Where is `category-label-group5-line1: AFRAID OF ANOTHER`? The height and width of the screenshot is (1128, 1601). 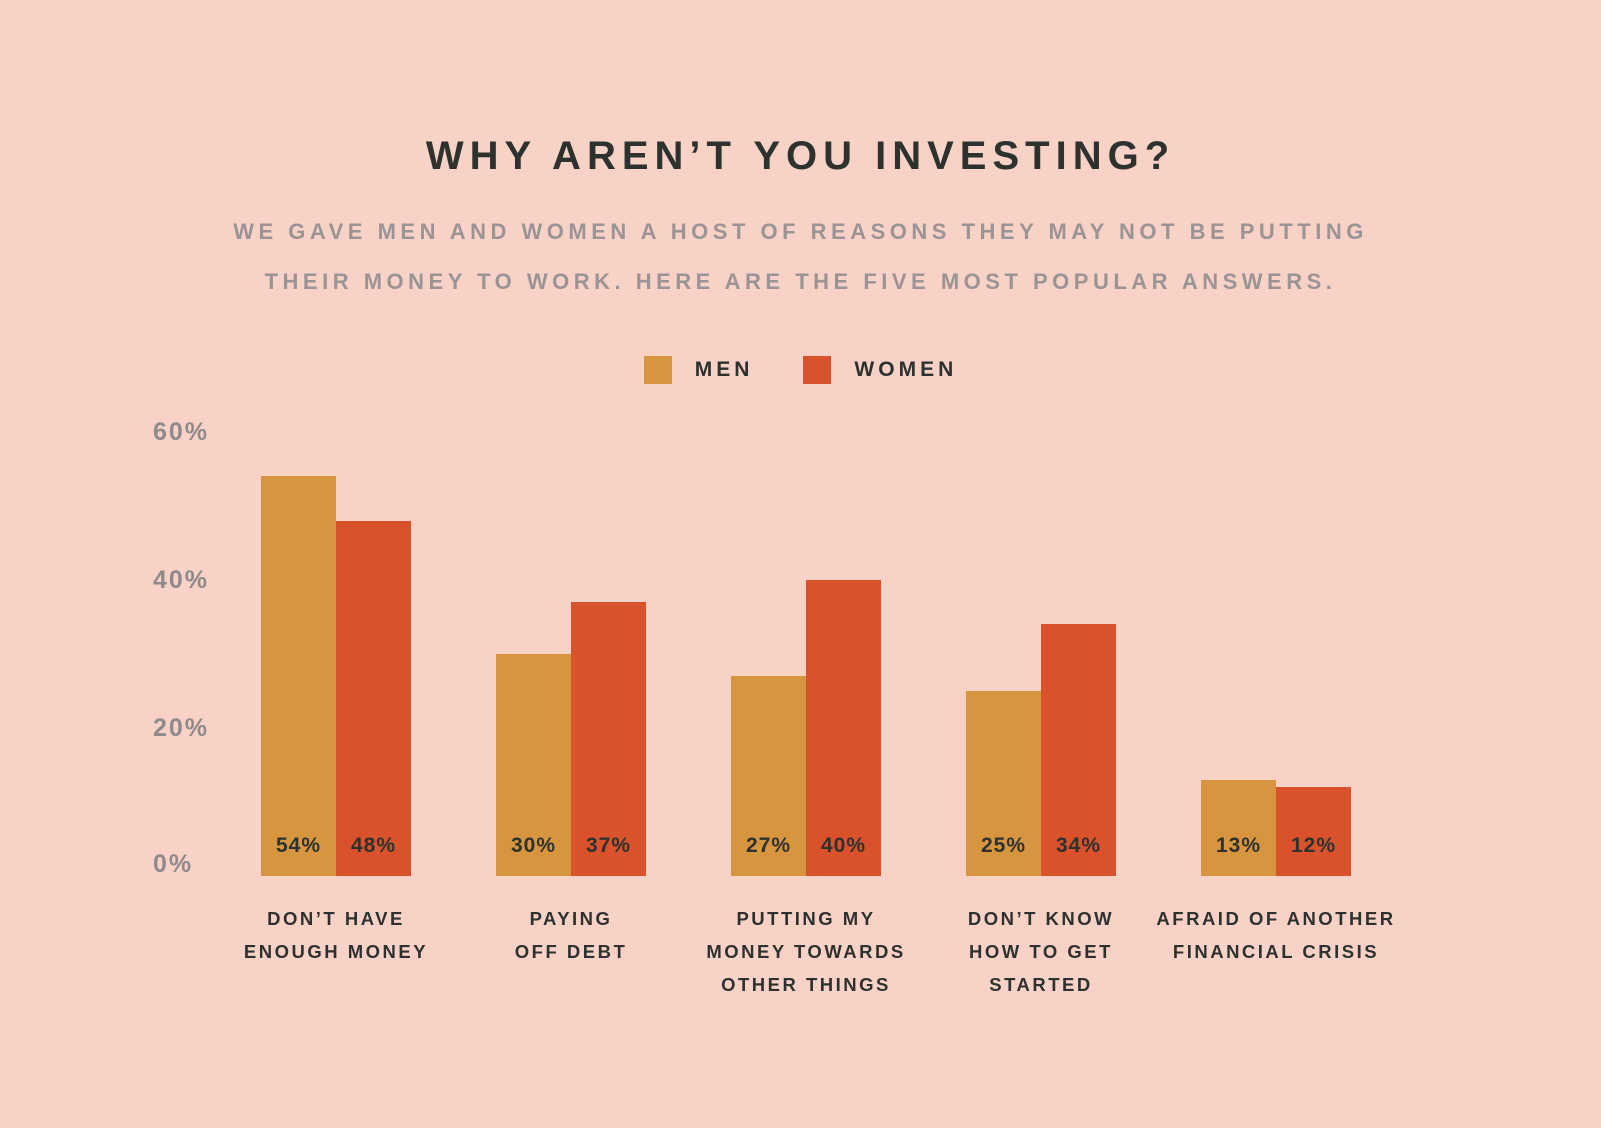
category-label-group5-line1: AFRAID OF ANOTHER is located at coordinates (1276, 918).